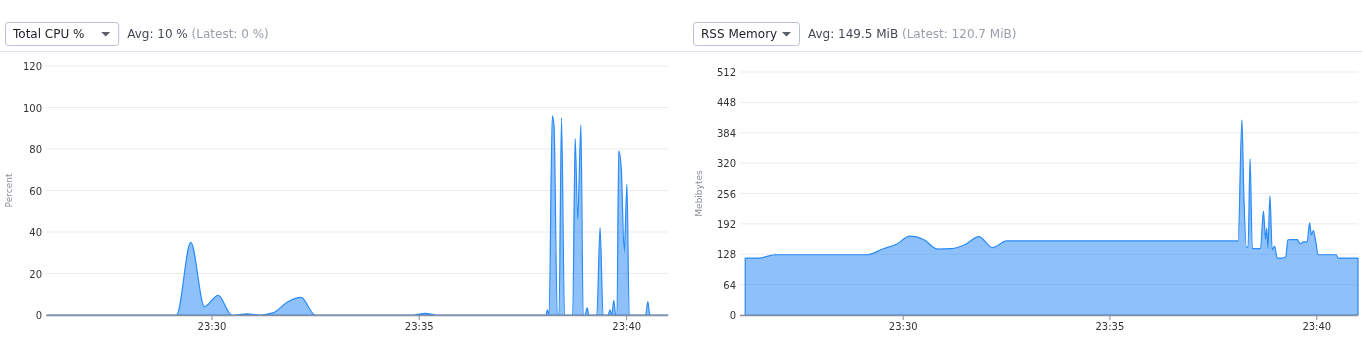  I want to click on chart-title: RSS Memory, so click(739, 34).